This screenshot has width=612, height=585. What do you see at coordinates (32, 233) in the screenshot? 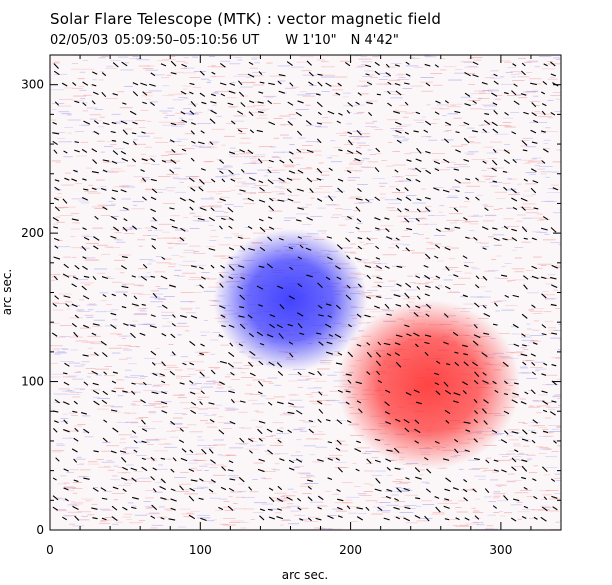
I see `y-tick-label: 200` at bounding box center [32, 233].